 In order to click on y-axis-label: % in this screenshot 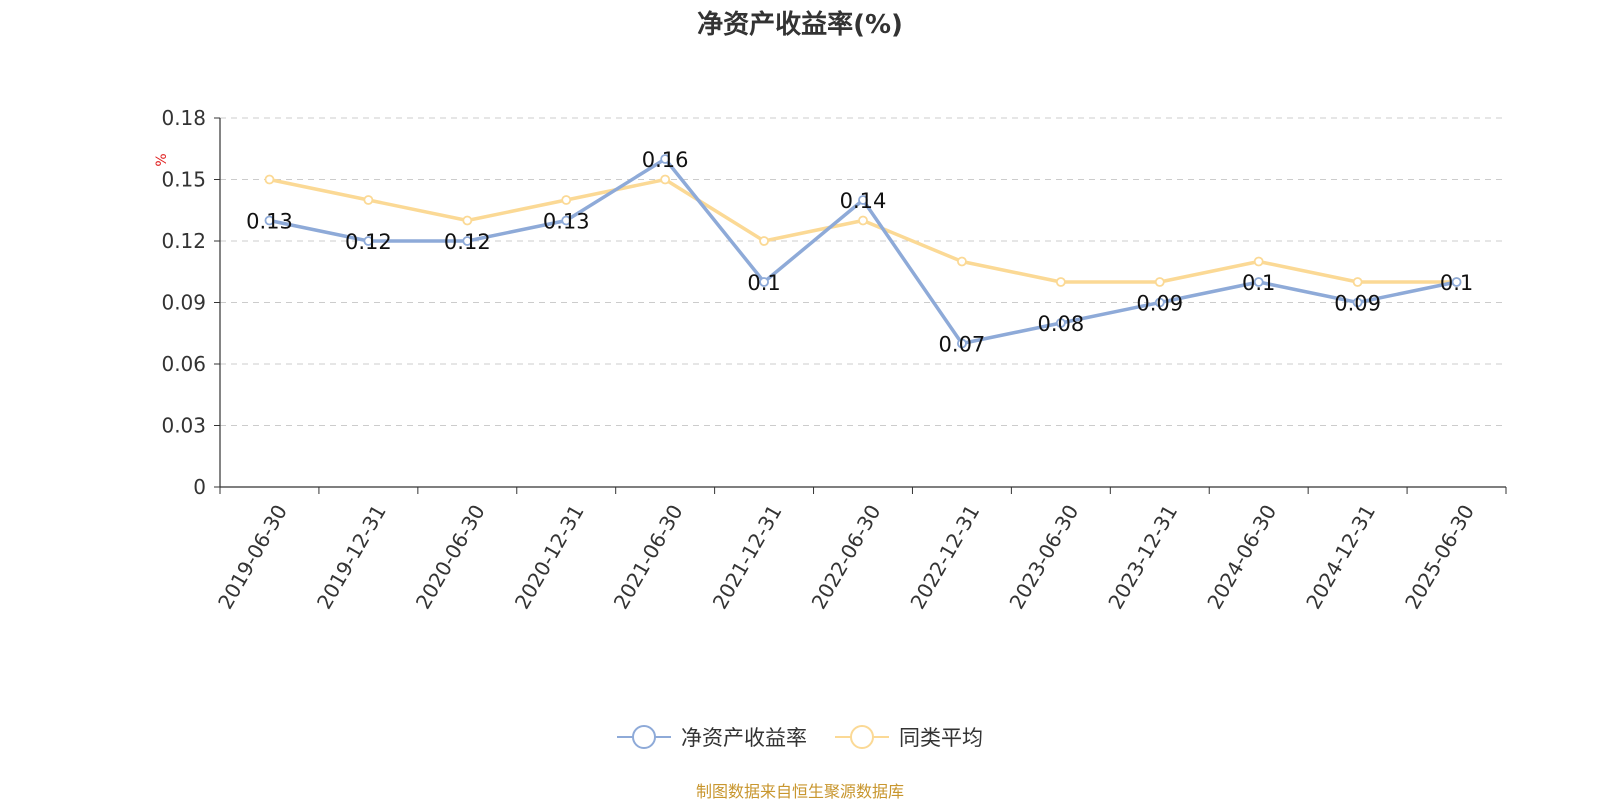, I will do `click(162, 159)`.